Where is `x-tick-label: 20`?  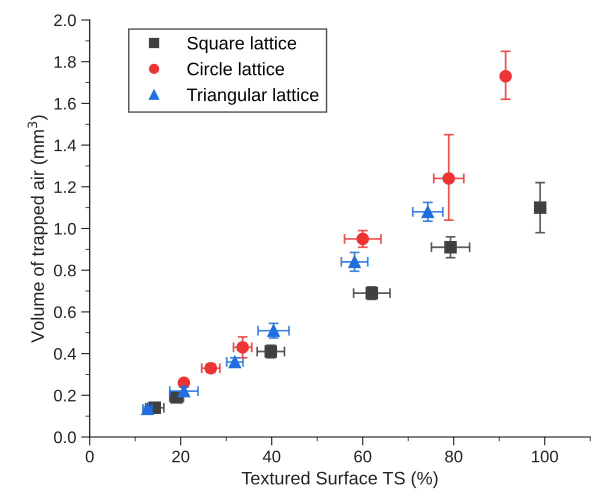
x-tick-label: 20 is located at coordinates (181, 456).